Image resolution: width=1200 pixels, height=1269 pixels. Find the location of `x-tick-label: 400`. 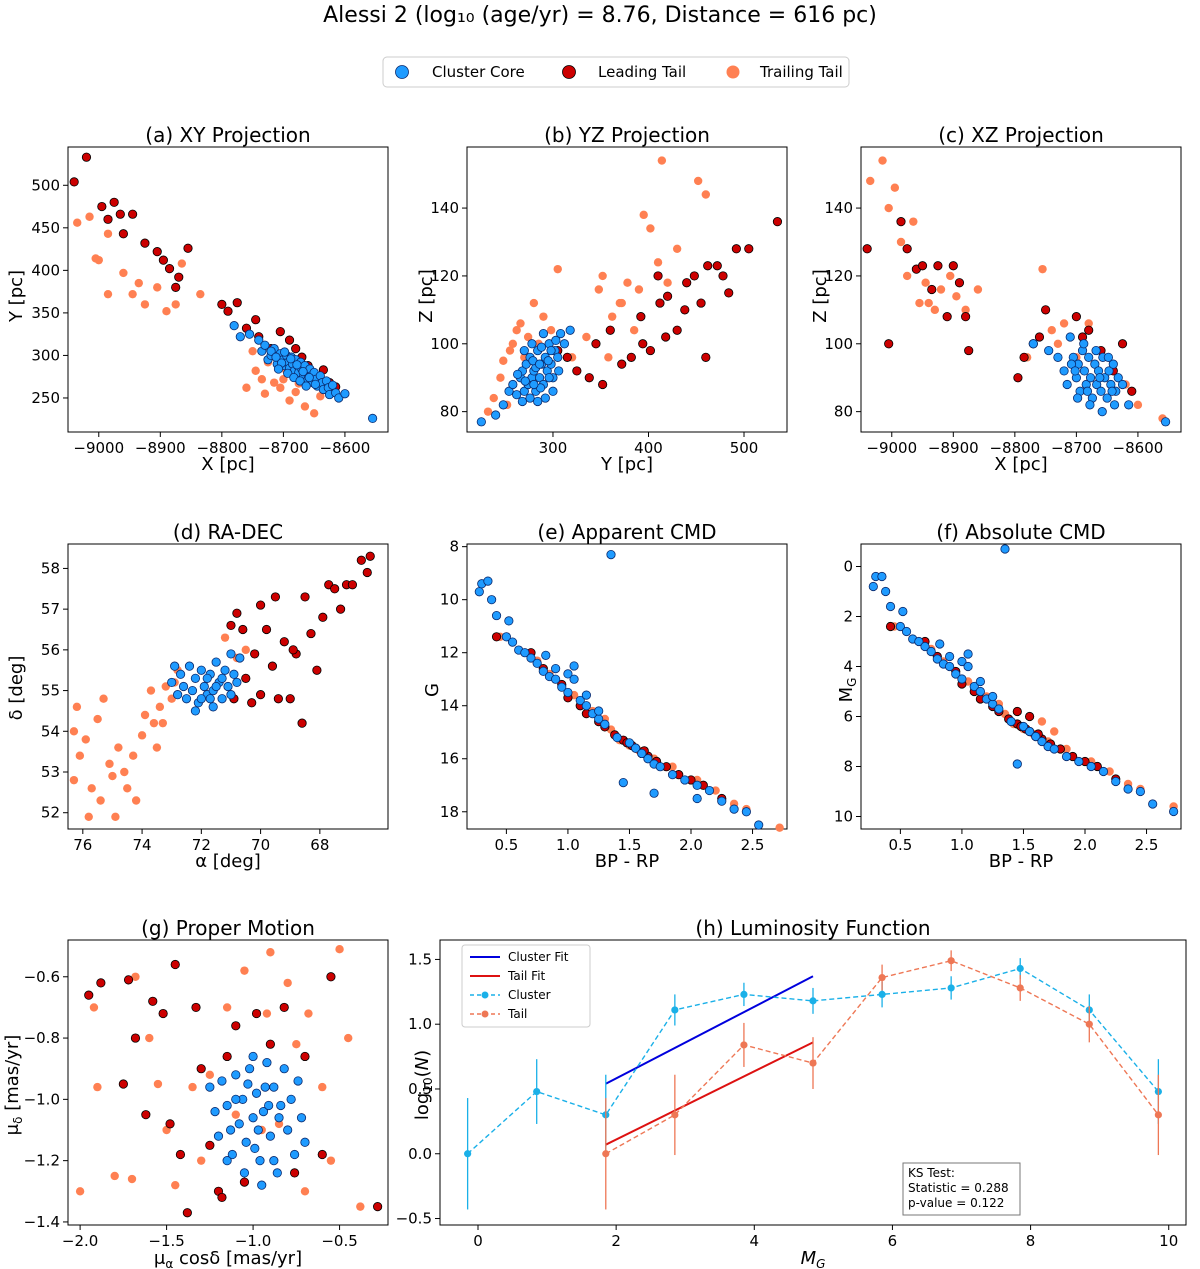

x-tick-label: 400 is located at coordinates (648, 448).